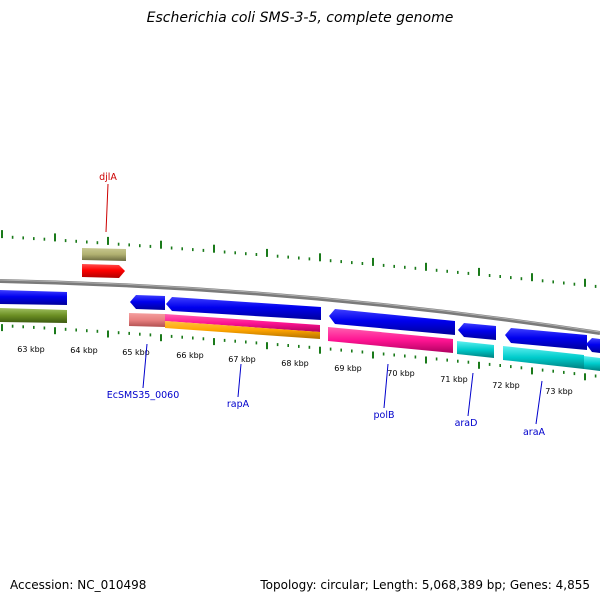 The height and width of the screenshot is (600, 600). Describe the element at coordinates (242, 323) in the screenshot. I see `rapA-gene-feature` at that location.